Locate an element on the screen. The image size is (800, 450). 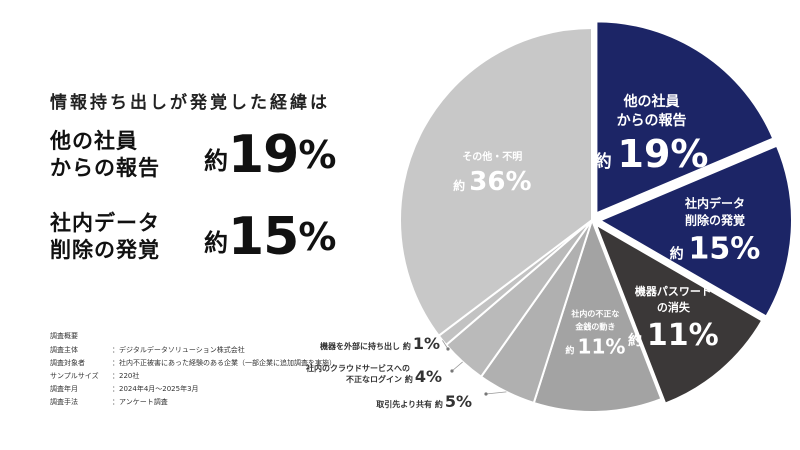
survey-value: ：2024年4月〜2025年3月 is located at coordinates (155, 389).